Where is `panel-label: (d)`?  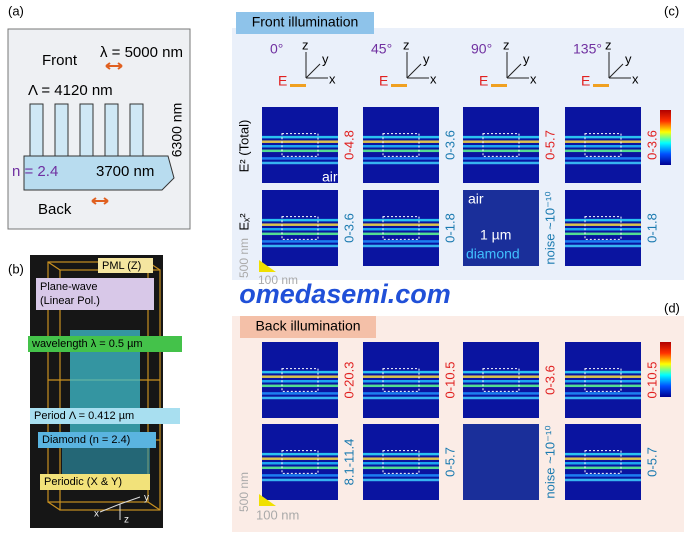 panel-label: (d) is located at coordinates (672, 307).